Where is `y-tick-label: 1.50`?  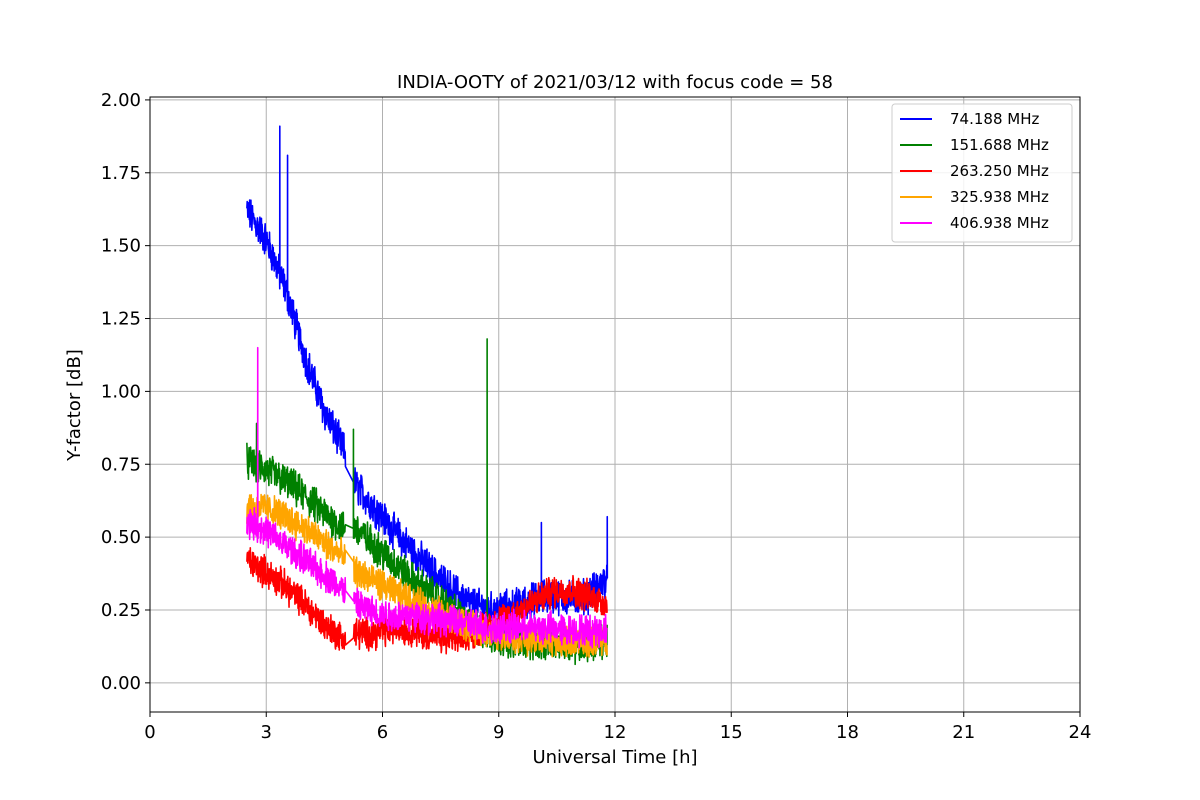
y-tick-label: 1.50 is located at coordinates (121, 246).